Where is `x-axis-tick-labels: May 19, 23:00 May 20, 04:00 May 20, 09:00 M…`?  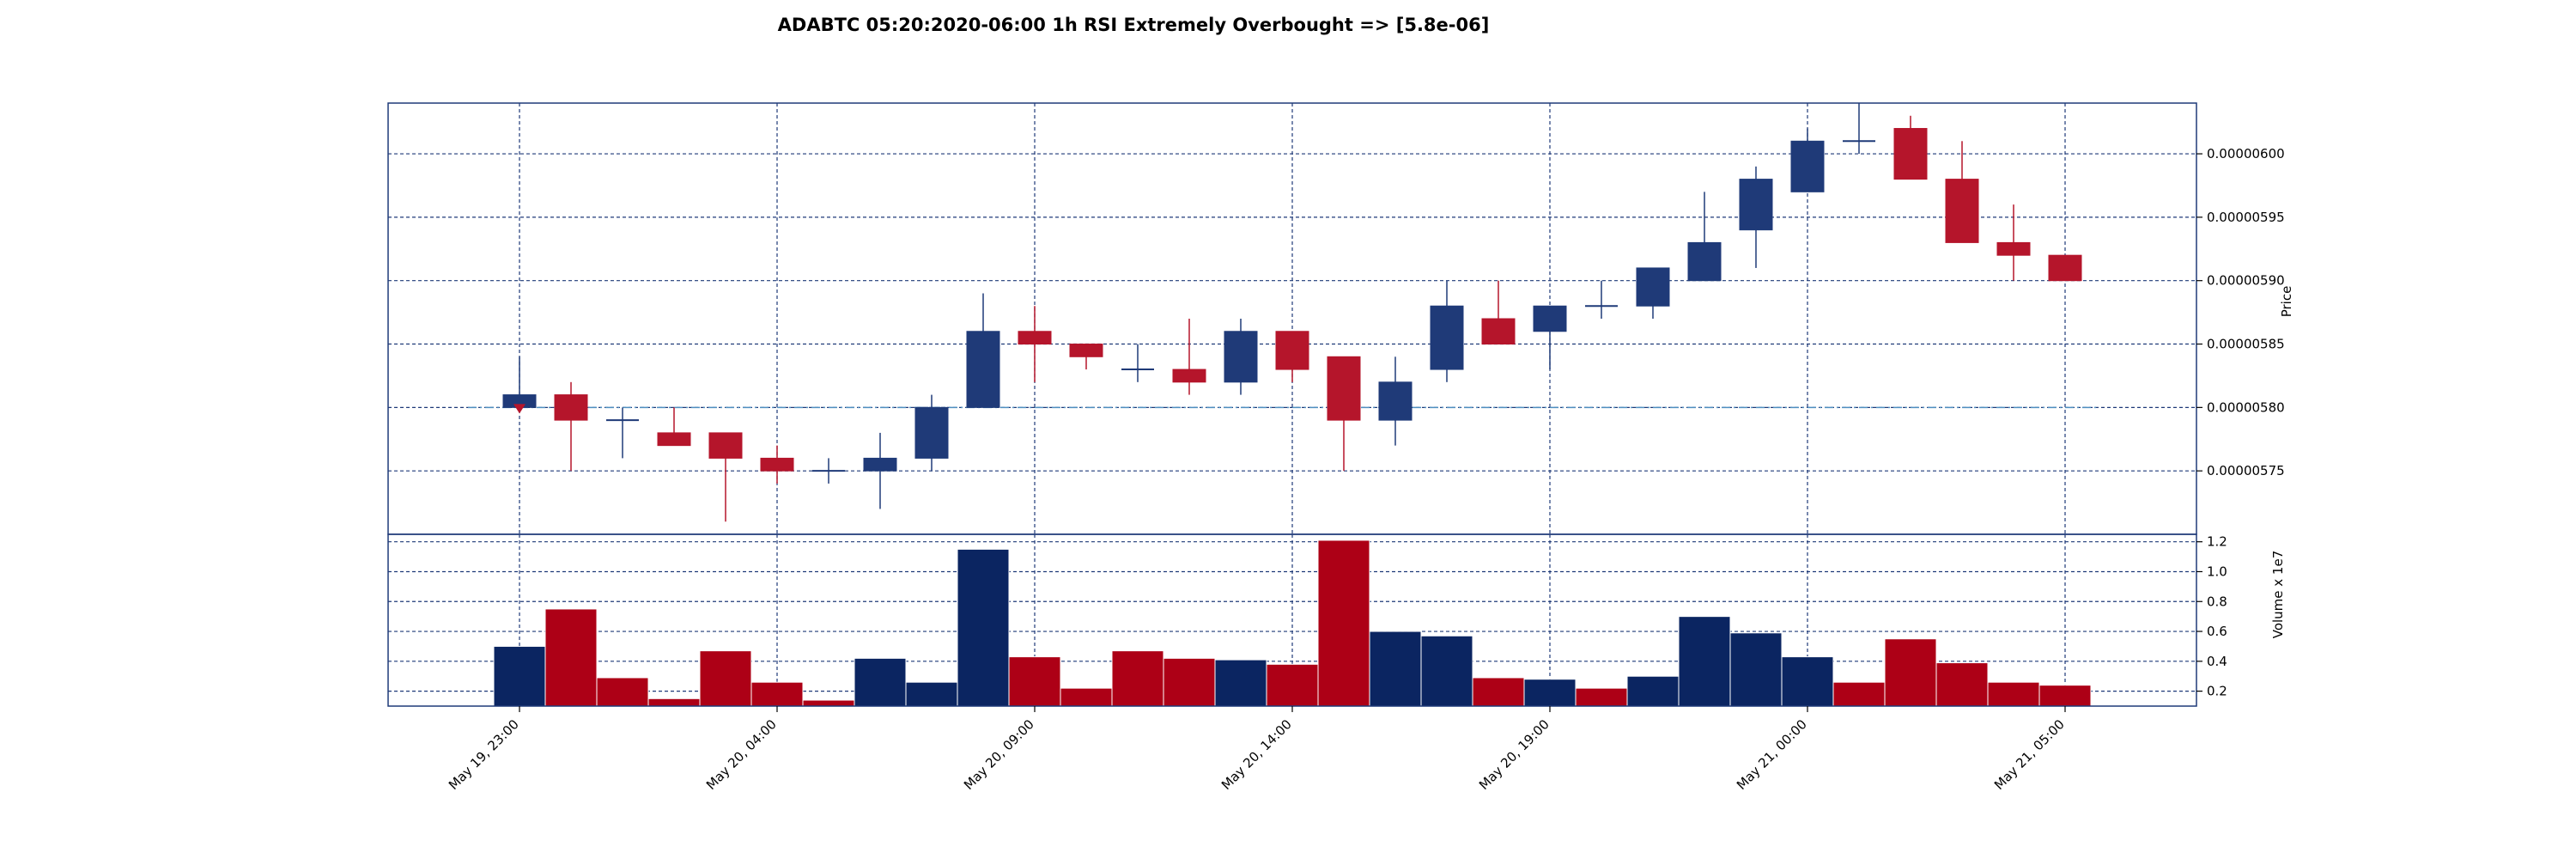 x-axis-tick-labels: May 19, 23:00 May 20, 04:00 May 20, 09:00 M… is located at coordinates (1257, 750).